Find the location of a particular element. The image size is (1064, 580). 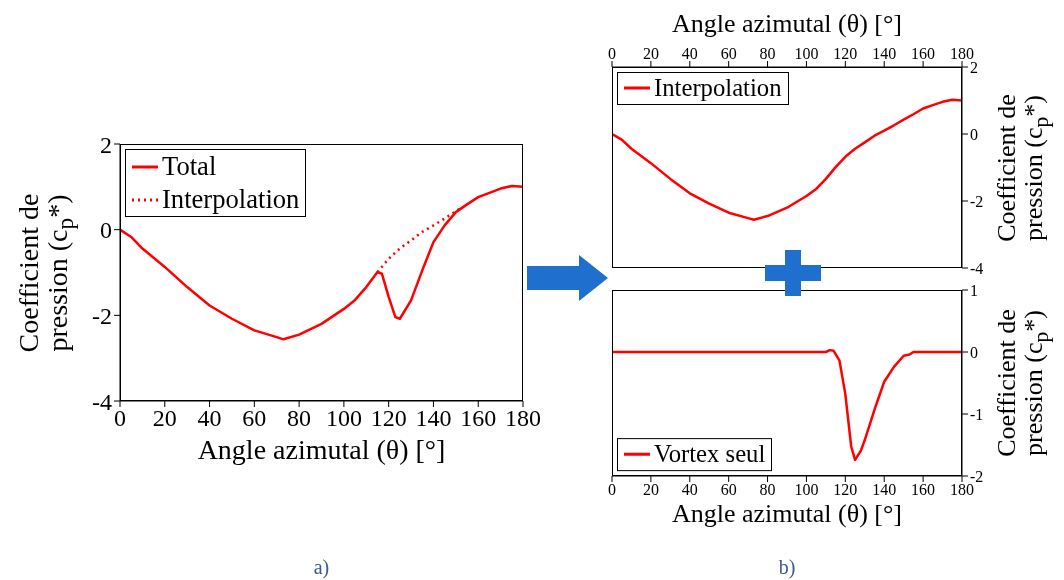

y2-tick-label: 1 is located at coordinates (974, 290).